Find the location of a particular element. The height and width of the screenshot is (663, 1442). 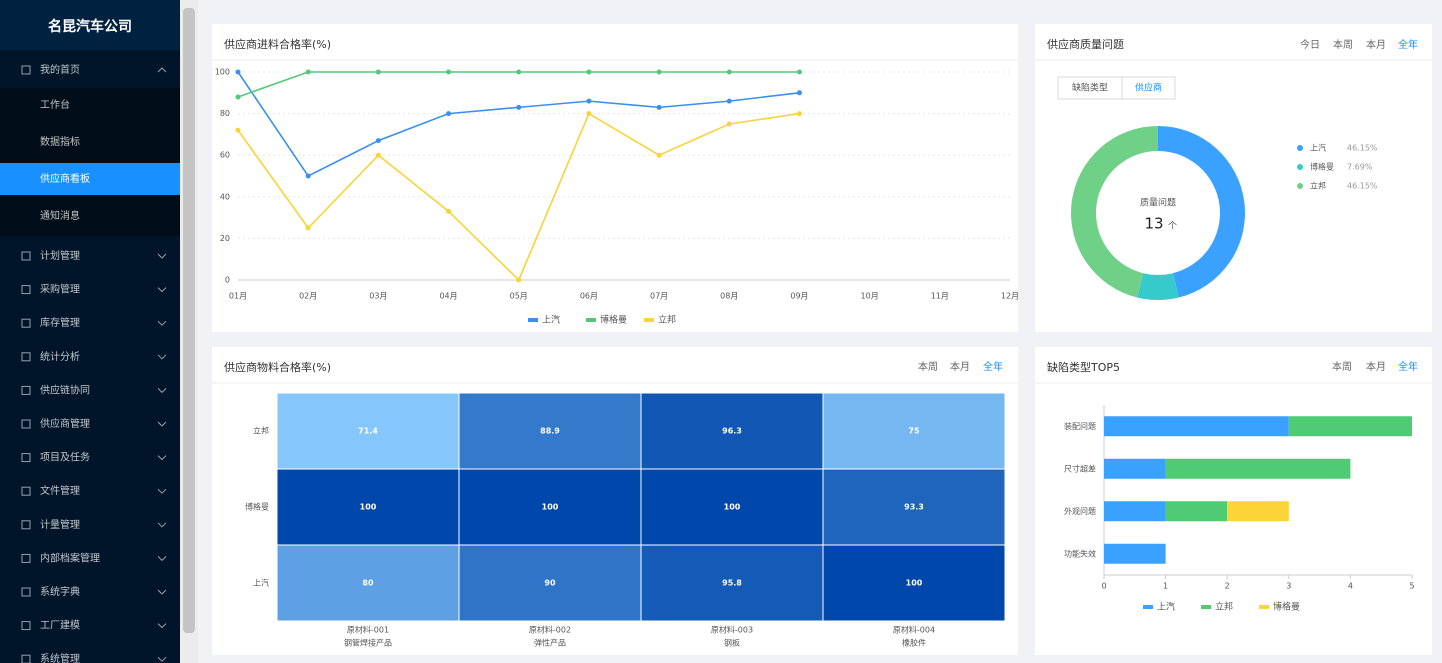

x-tick-label: 2 is located at coordinates (1227, 586).